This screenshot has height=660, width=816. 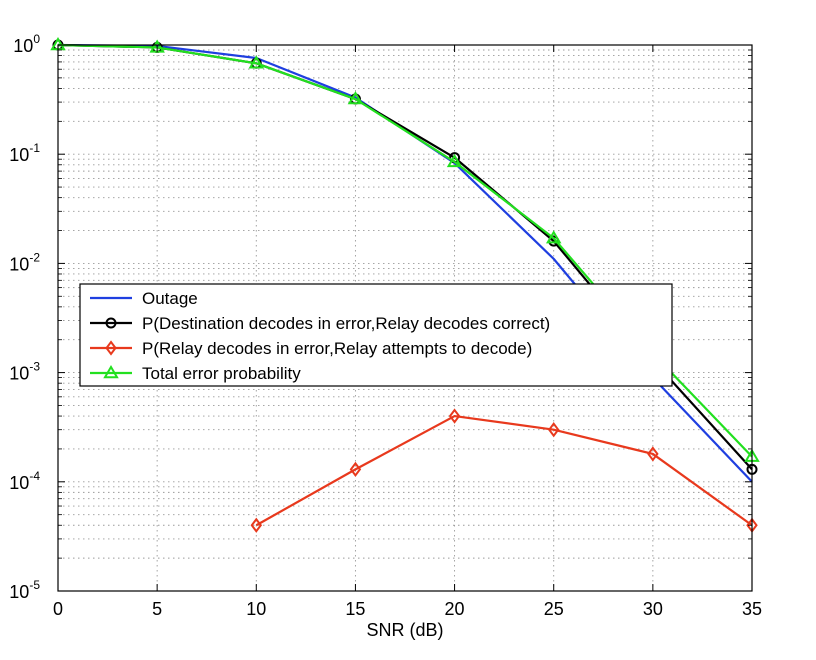 I want to click on series-line-relay-error, so click(x=504, y=470).